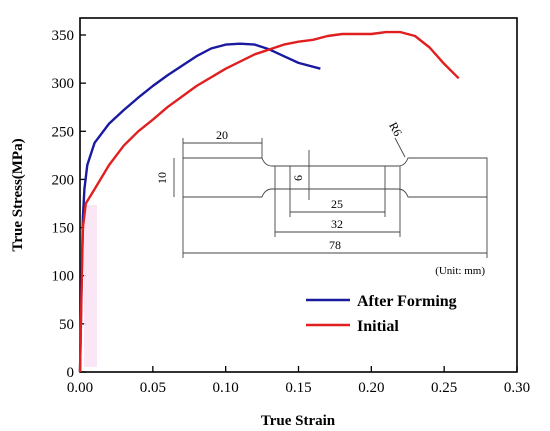  What do you see at coordinates (63, 229) in the screenshot?
I see `y-tick-label: 150` at bounding box center [63, 229].